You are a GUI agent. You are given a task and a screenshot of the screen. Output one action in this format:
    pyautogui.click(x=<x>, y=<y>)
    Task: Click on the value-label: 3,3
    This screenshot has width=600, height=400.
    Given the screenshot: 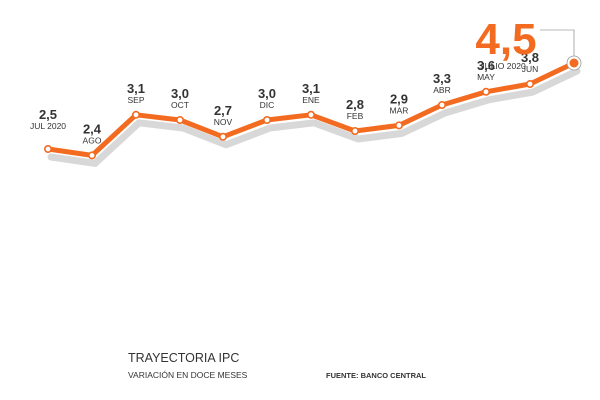 What is the action you would take?
    pyautogui.click(x=442, y=78)
    